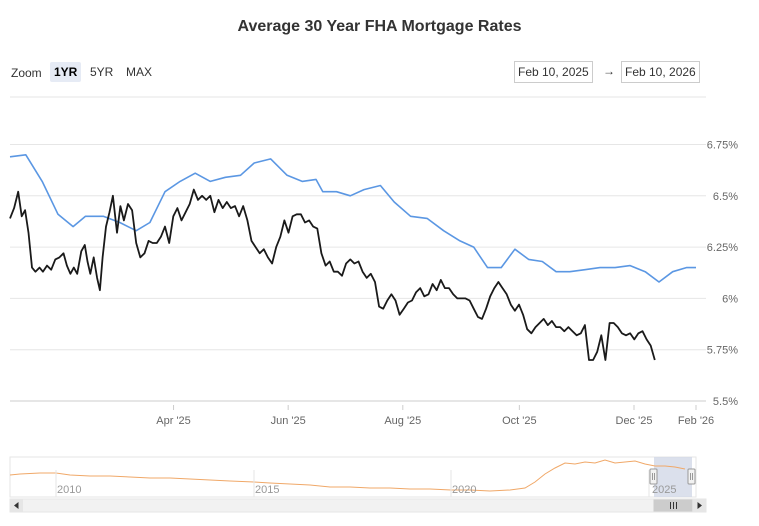  What do you see at coordinates (16, 505) in the screenshot?
I see `scroll-left-arrow-icon` at bounding box center [16, 505].